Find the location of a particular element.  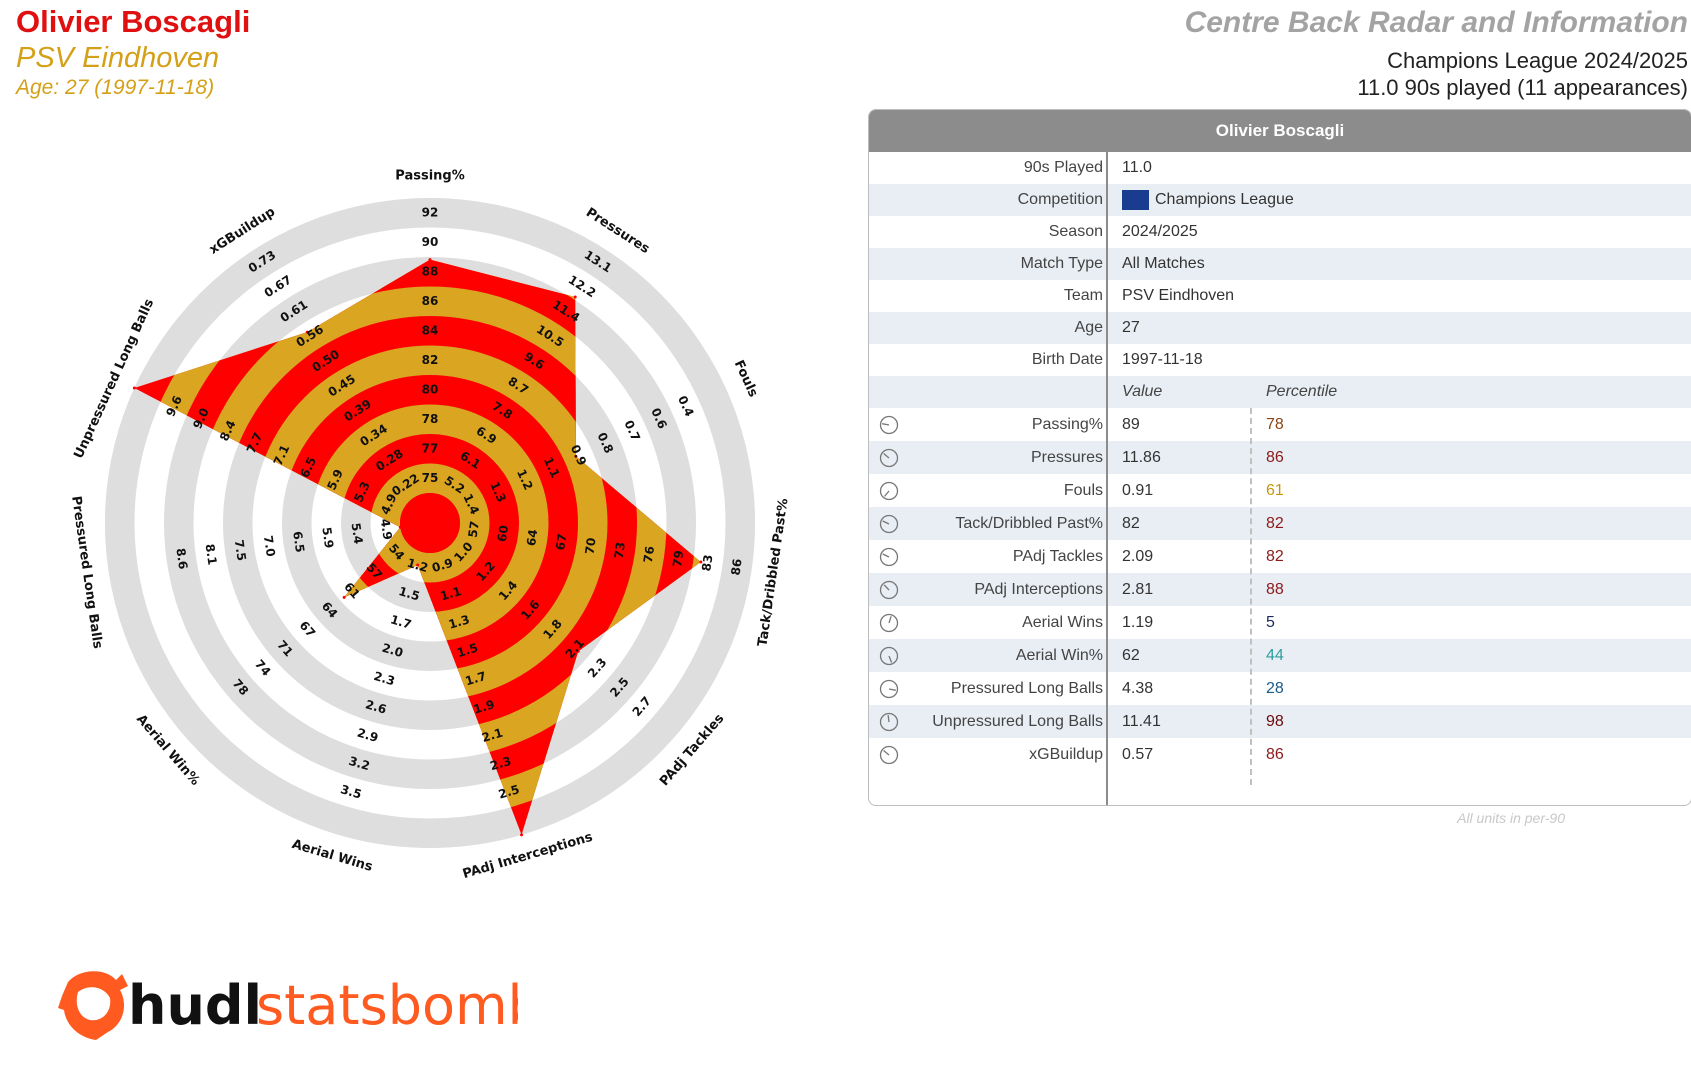

statsbomb-logo-icon is located at coordinates (93, 1005).